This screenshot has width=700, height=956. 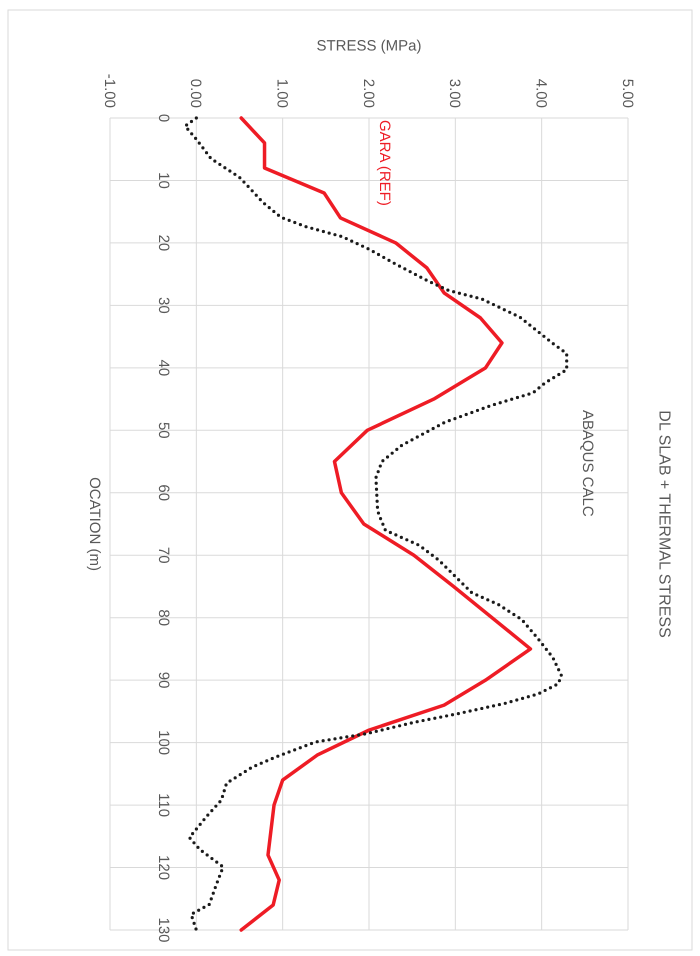 I want to click on y-tick-label: 110, so click(x=163, y=805).